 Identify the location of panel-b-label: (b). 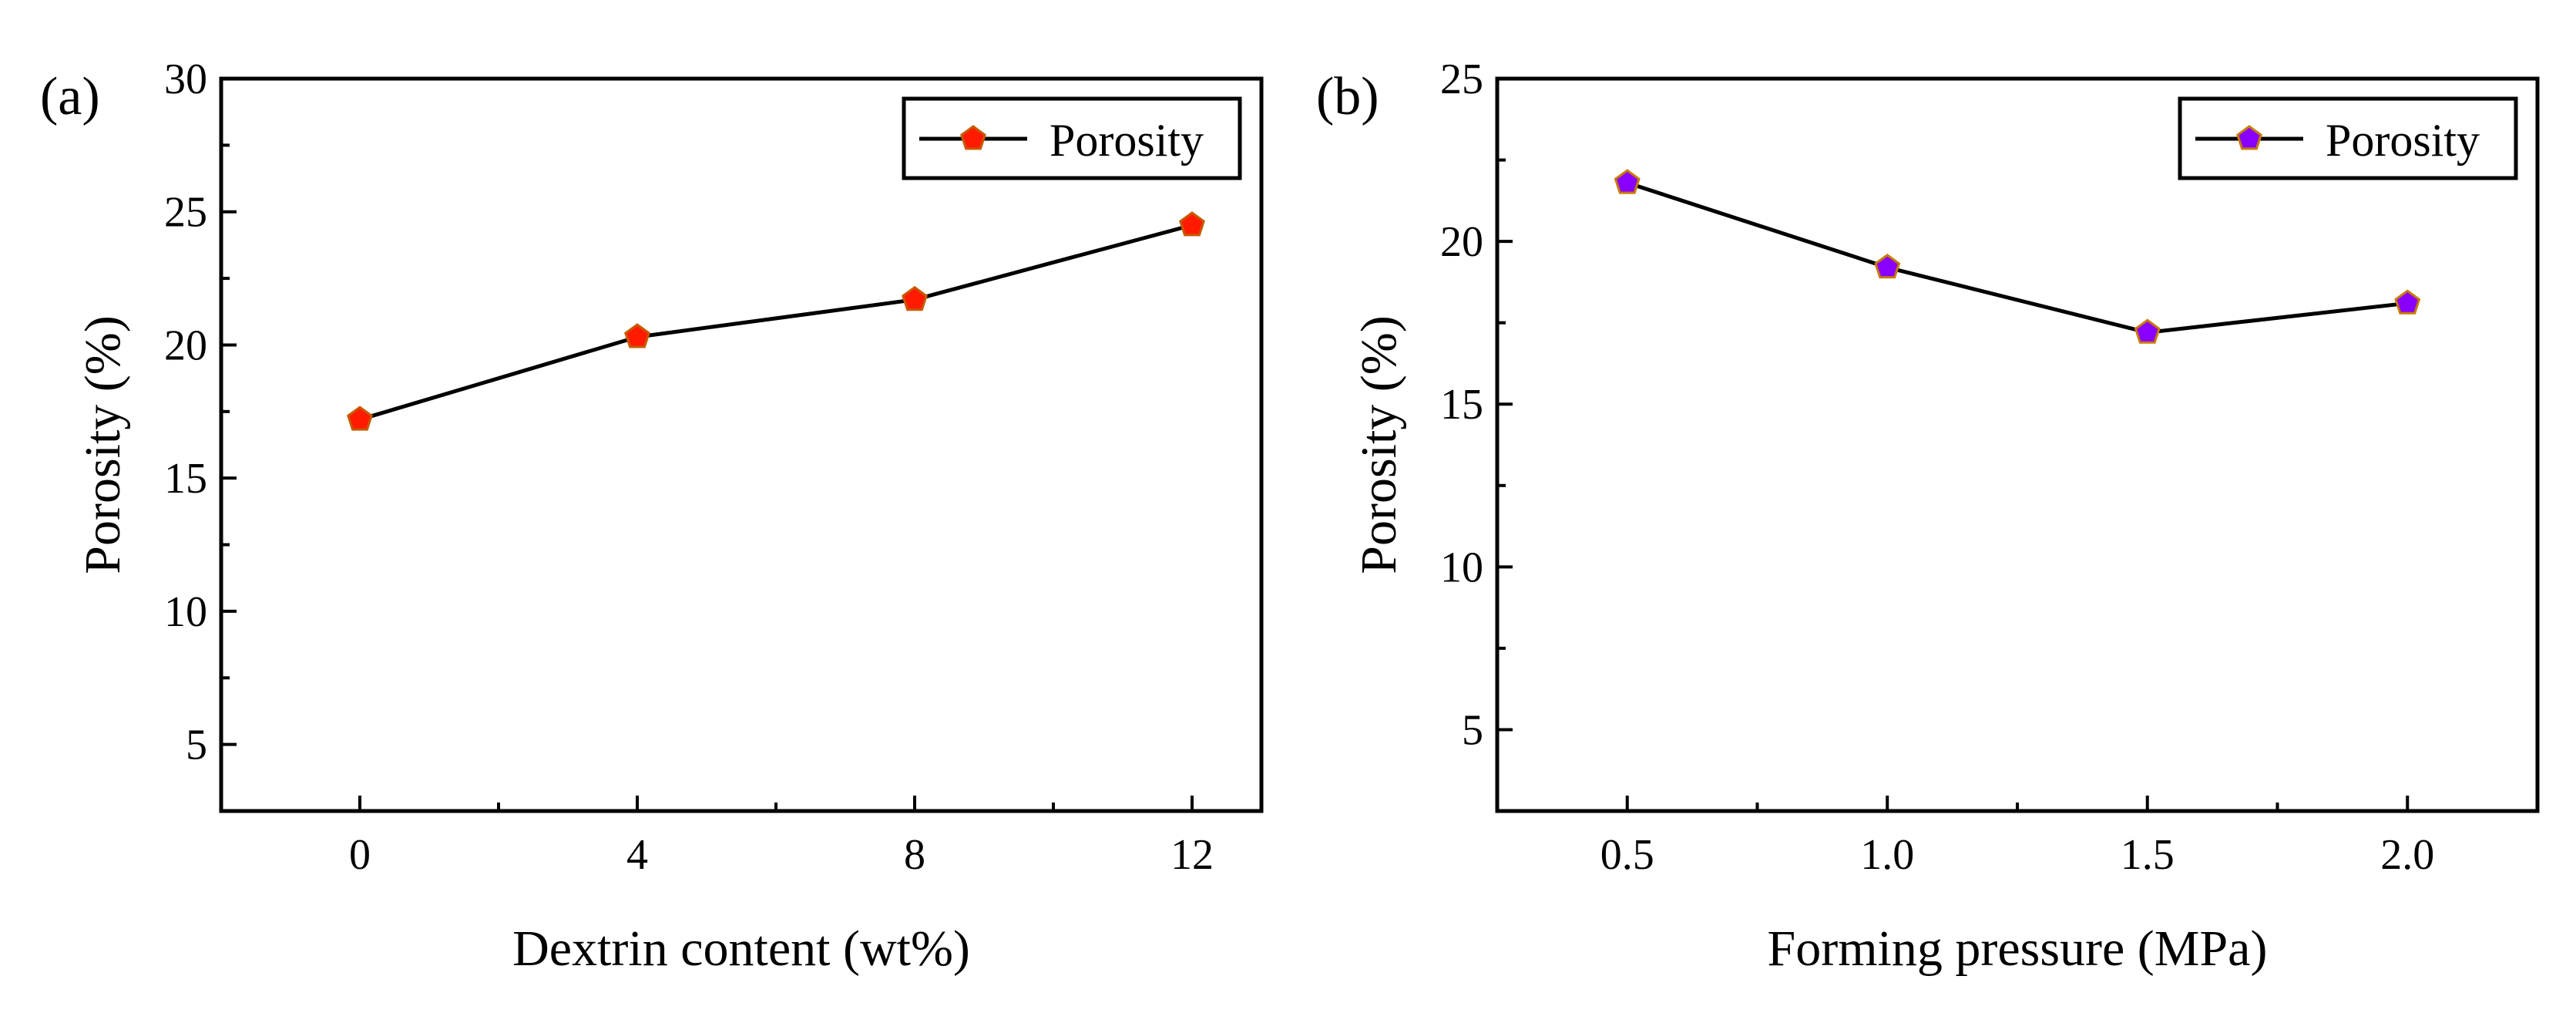
(1347, 96).